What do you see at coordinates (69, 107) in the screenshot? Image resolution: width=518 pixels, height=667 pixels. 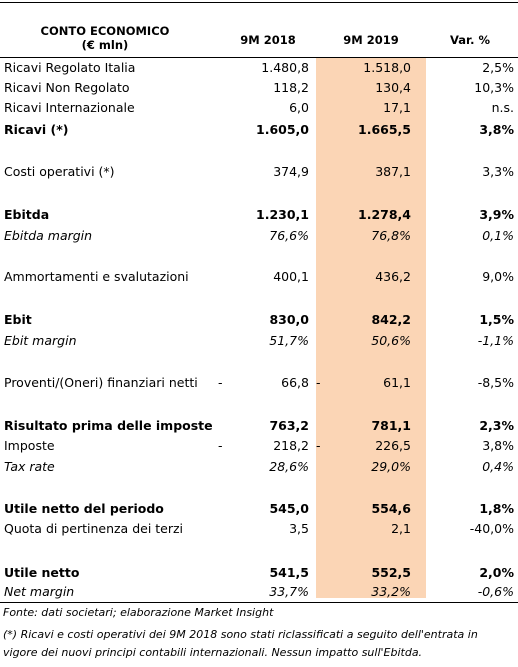 I see `row-label: Ricavi Internazionale` at bounding box center [69, 107].